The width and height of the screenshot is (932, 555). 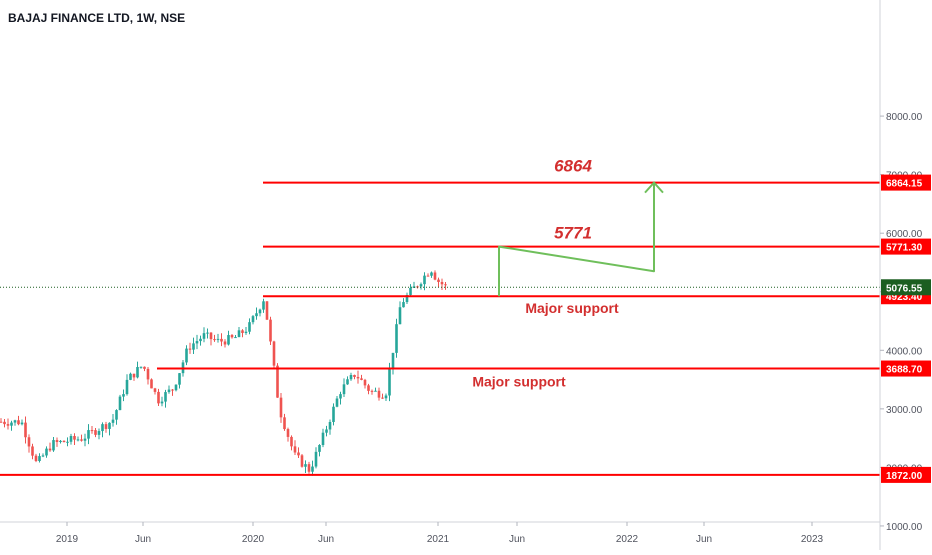 I want to click on level-price-label: 3688.70, so click(x=904, y=370).